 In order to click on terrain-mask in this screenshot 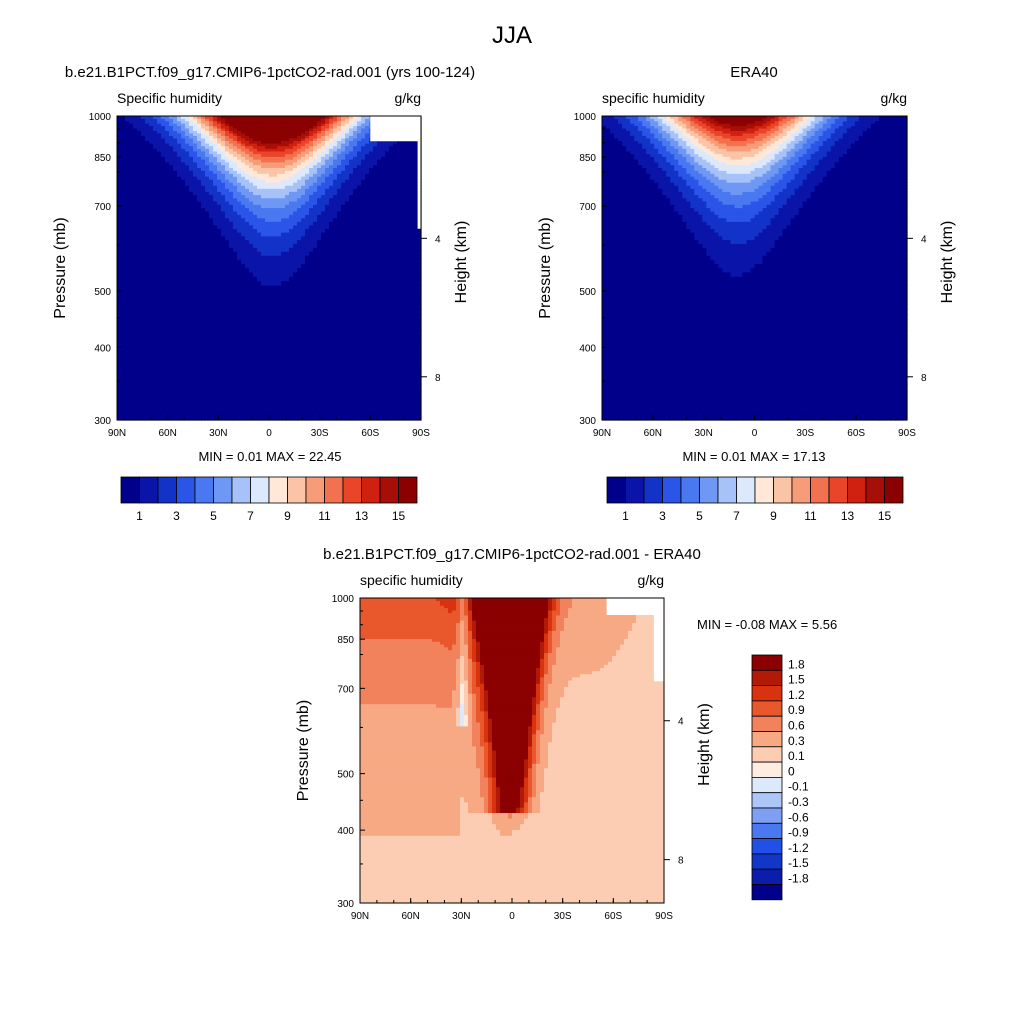, I will do `click(635, 640)`.